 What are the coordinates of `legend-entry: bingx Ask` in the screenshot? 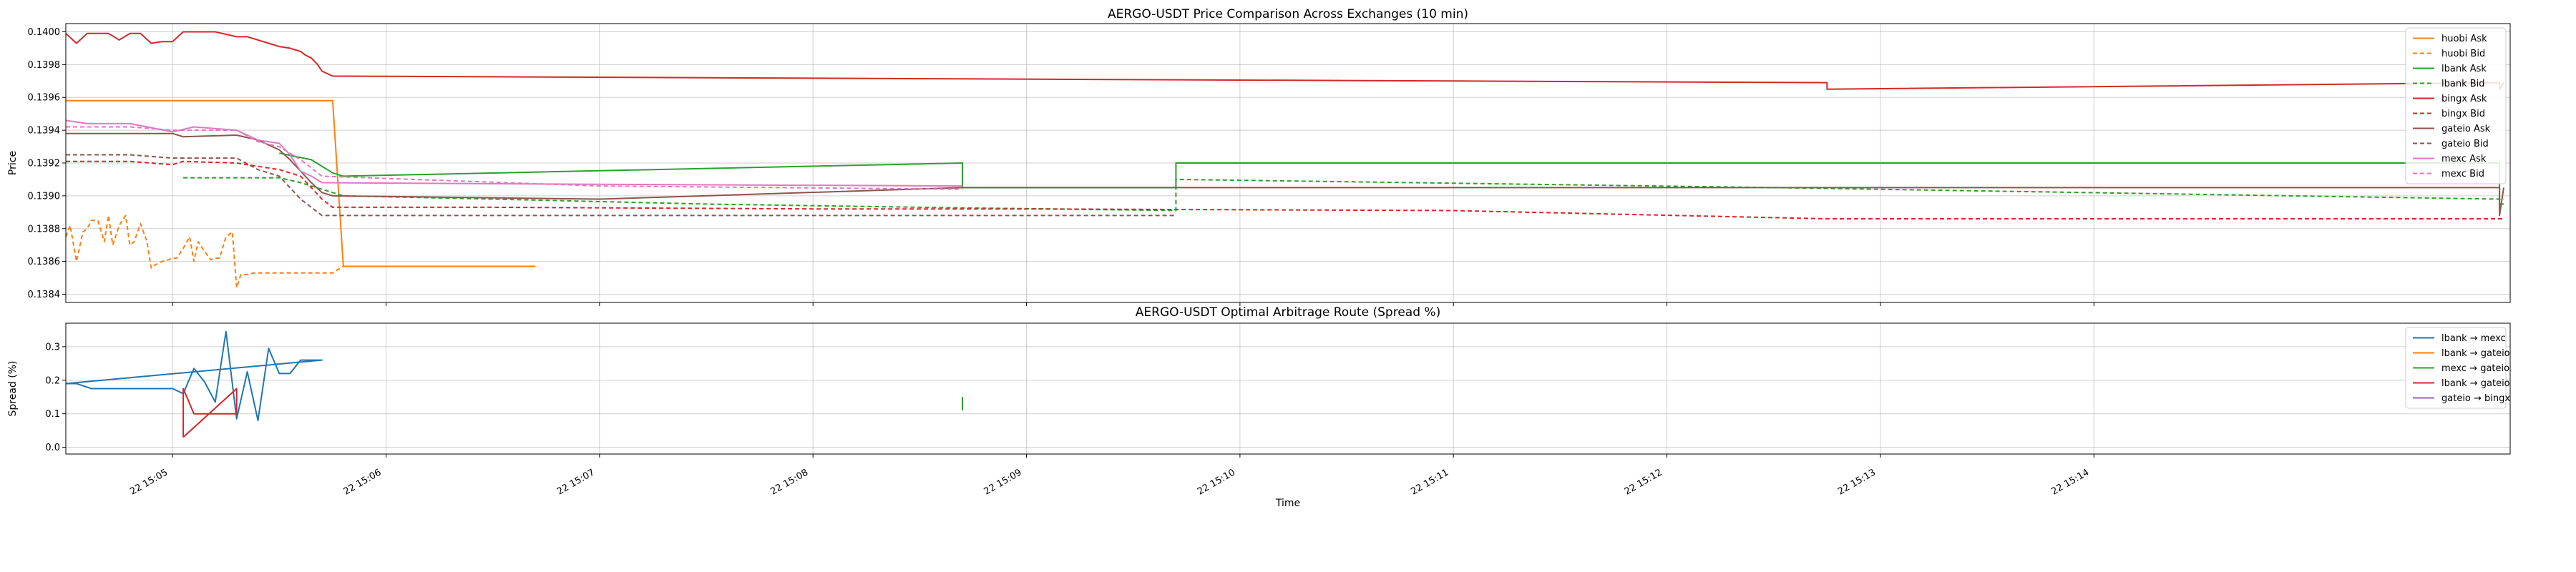 It's located at (2464, 99).